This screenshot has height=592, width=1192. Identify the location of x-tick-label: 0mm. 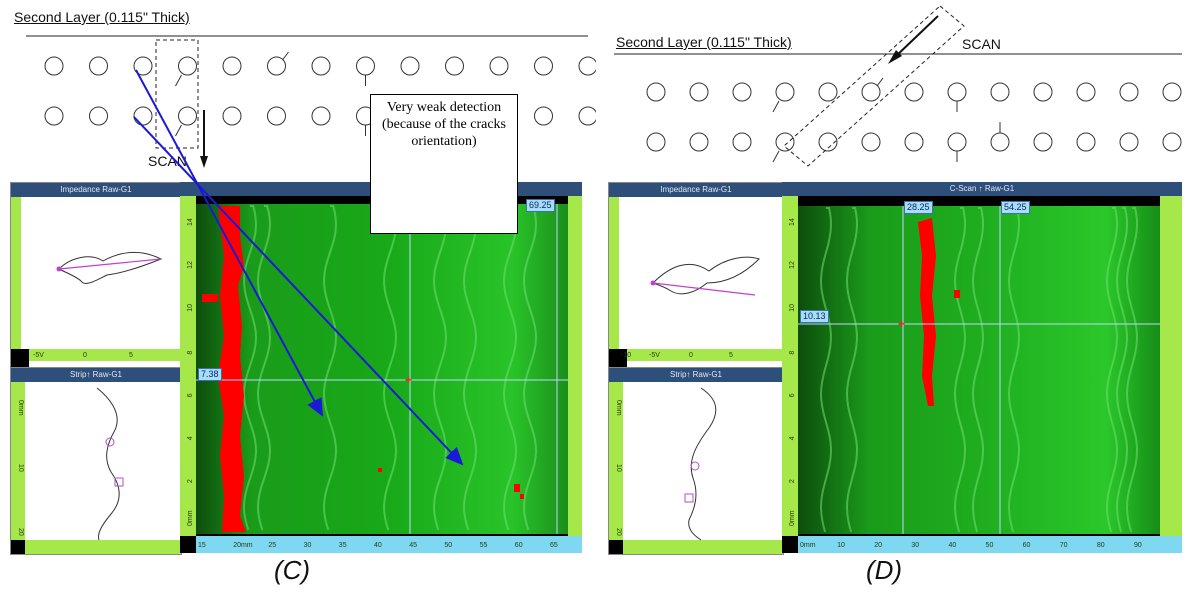
(808, 545).